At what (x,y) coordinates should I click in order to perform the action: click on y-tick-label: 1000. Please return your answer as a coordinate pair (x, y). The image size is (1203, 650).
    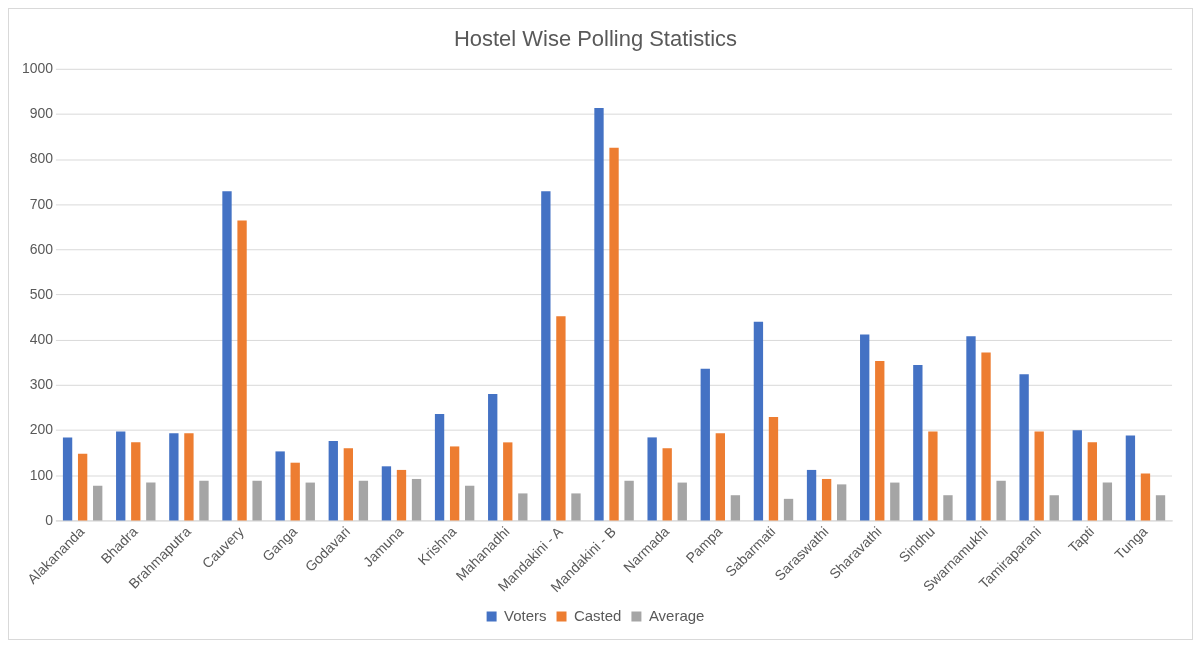
    Looking at the image, I should click on (38, 68).